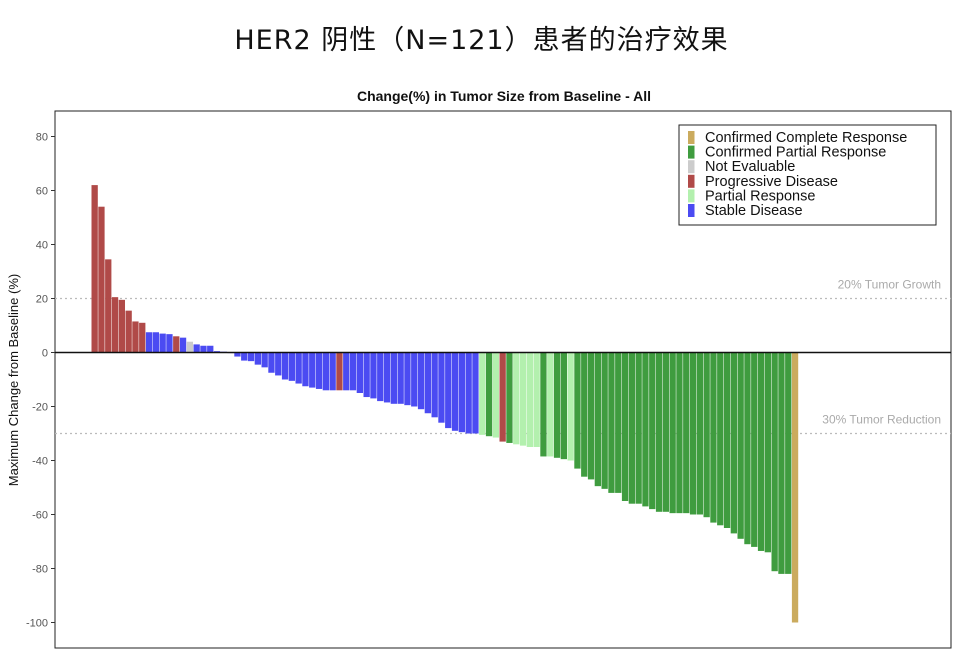  Describe the element at coordinates (881, 420) in the screenshot. I see `reference-label: 30% Tumor Reduction` at that location.